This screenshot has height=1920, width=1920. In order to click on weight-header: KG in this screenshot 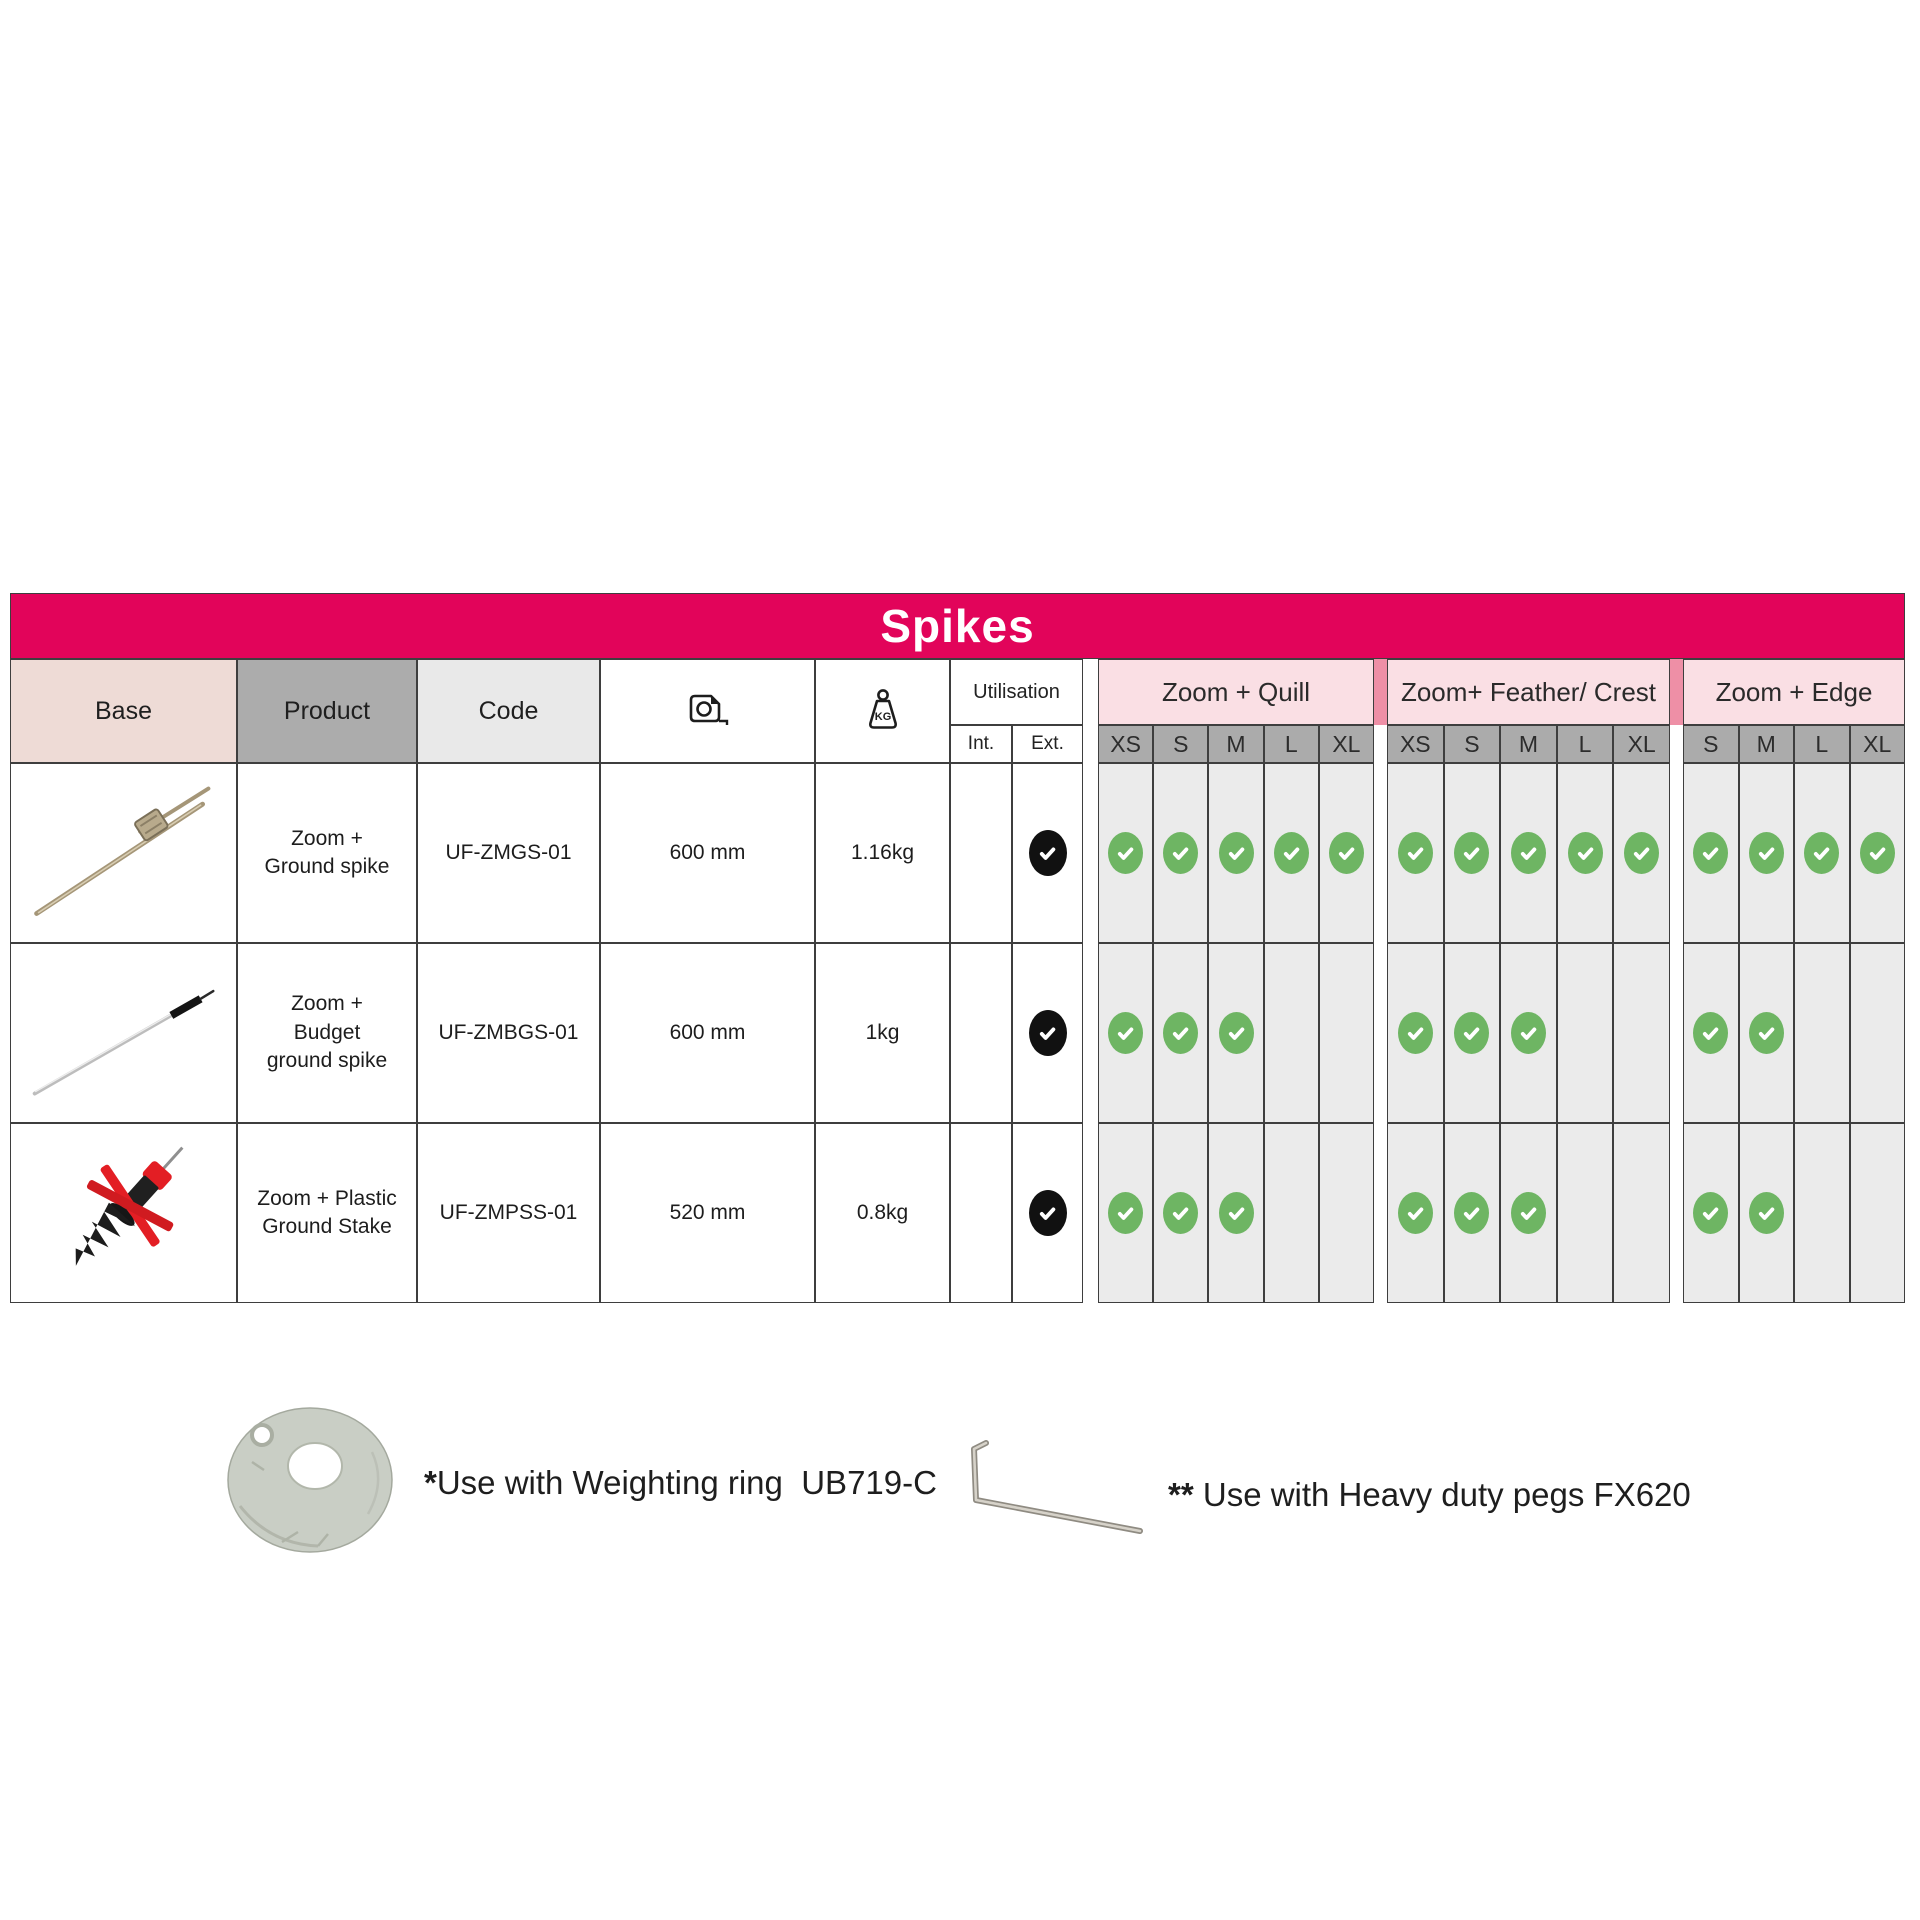, I will do `click(882, 711)`.